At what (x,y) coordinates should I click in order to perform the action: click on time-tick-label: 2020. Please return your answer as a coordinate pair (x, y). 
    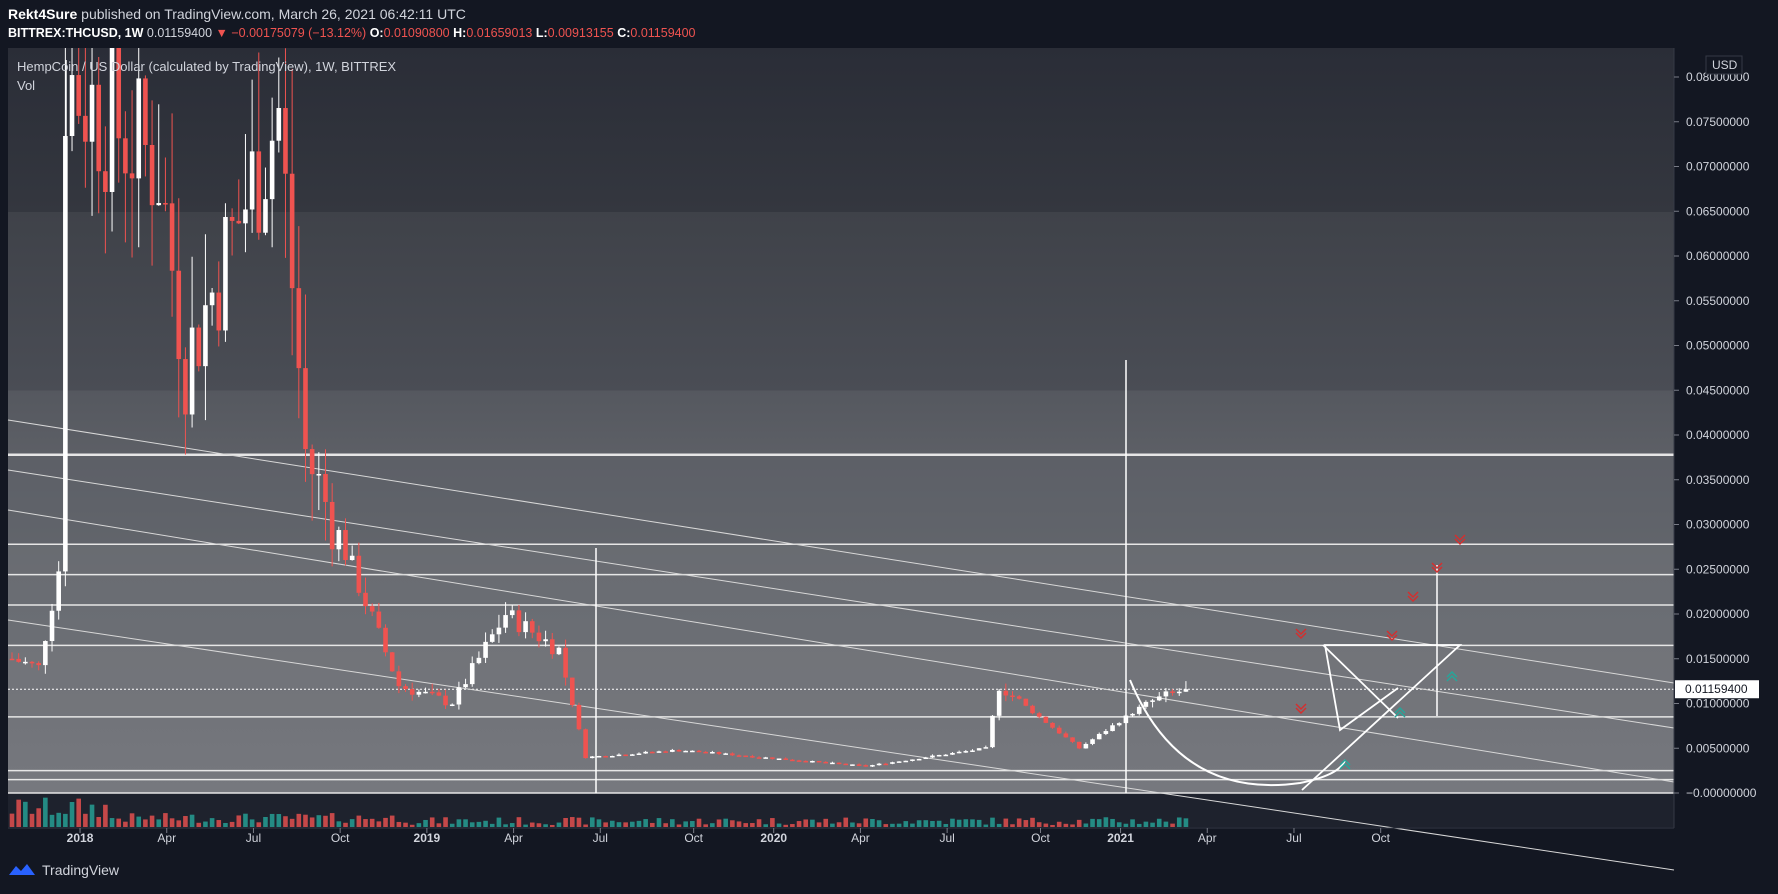
    Looking at the image, I should click on (773, 838).